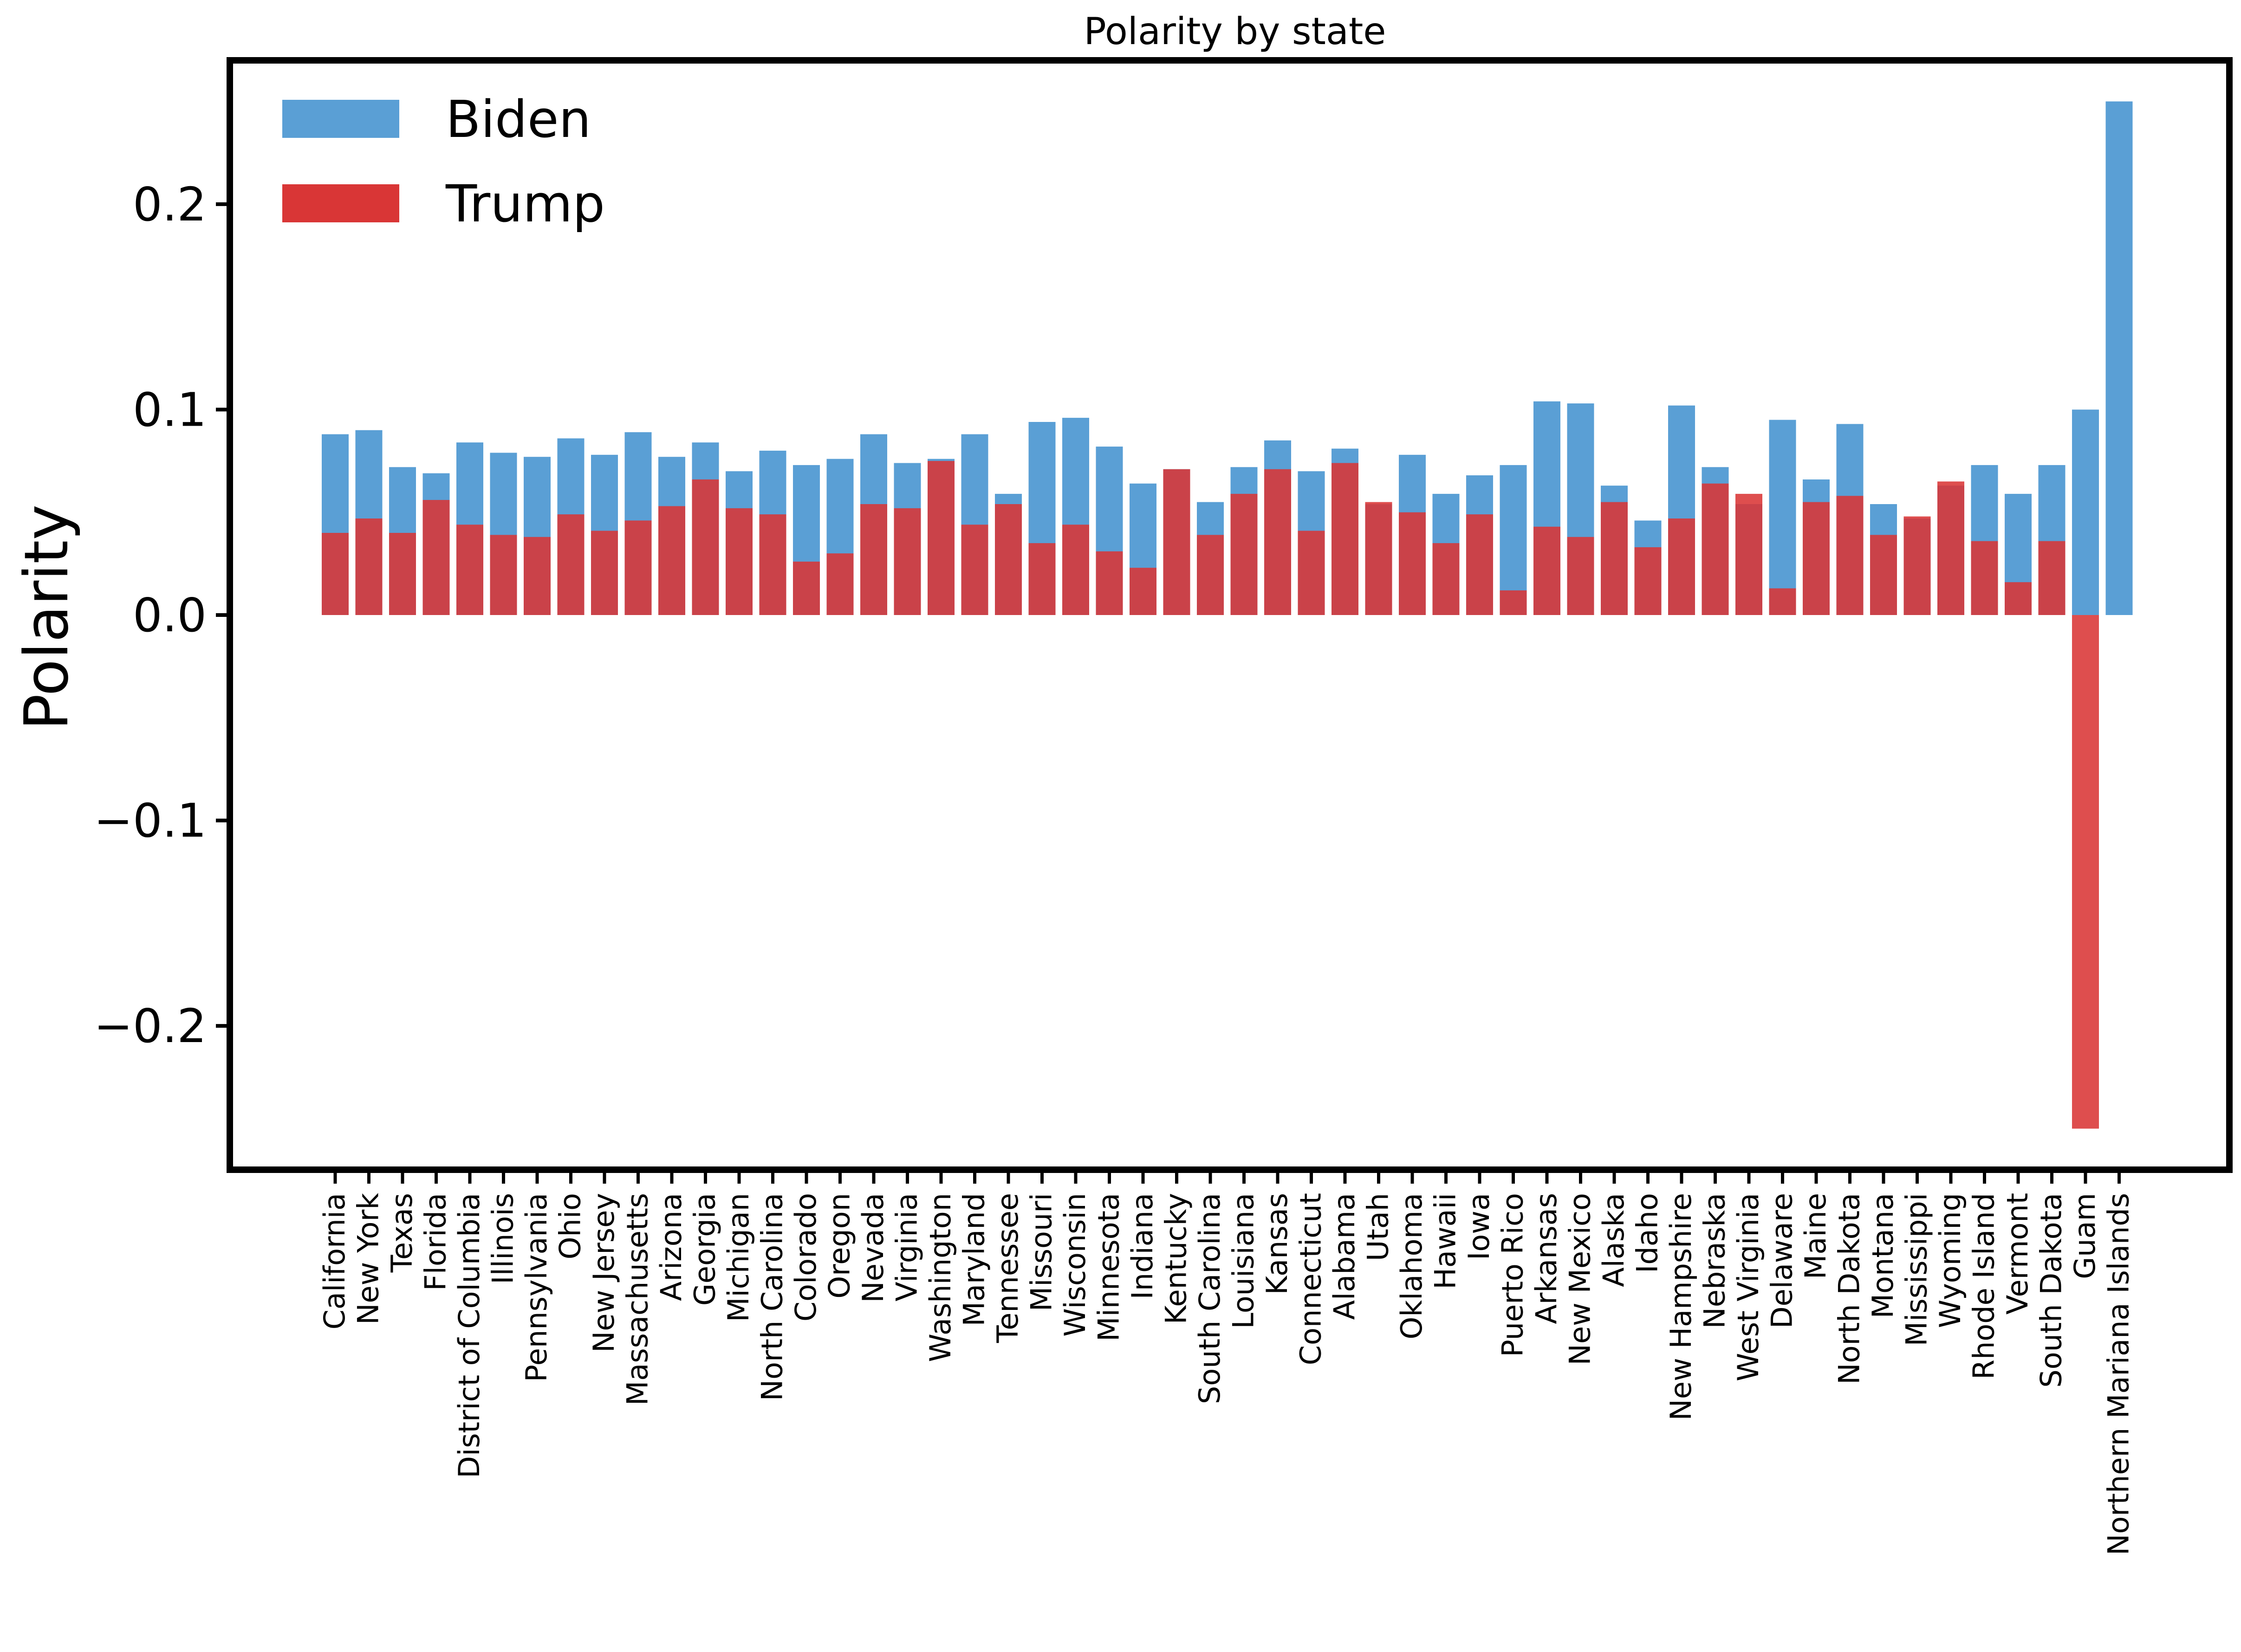 The image size is (2241, 1652). Describe the element at coordinates (1580, 1279) in the screenshot. I see `x-tick-label: New Mexico` at that location.